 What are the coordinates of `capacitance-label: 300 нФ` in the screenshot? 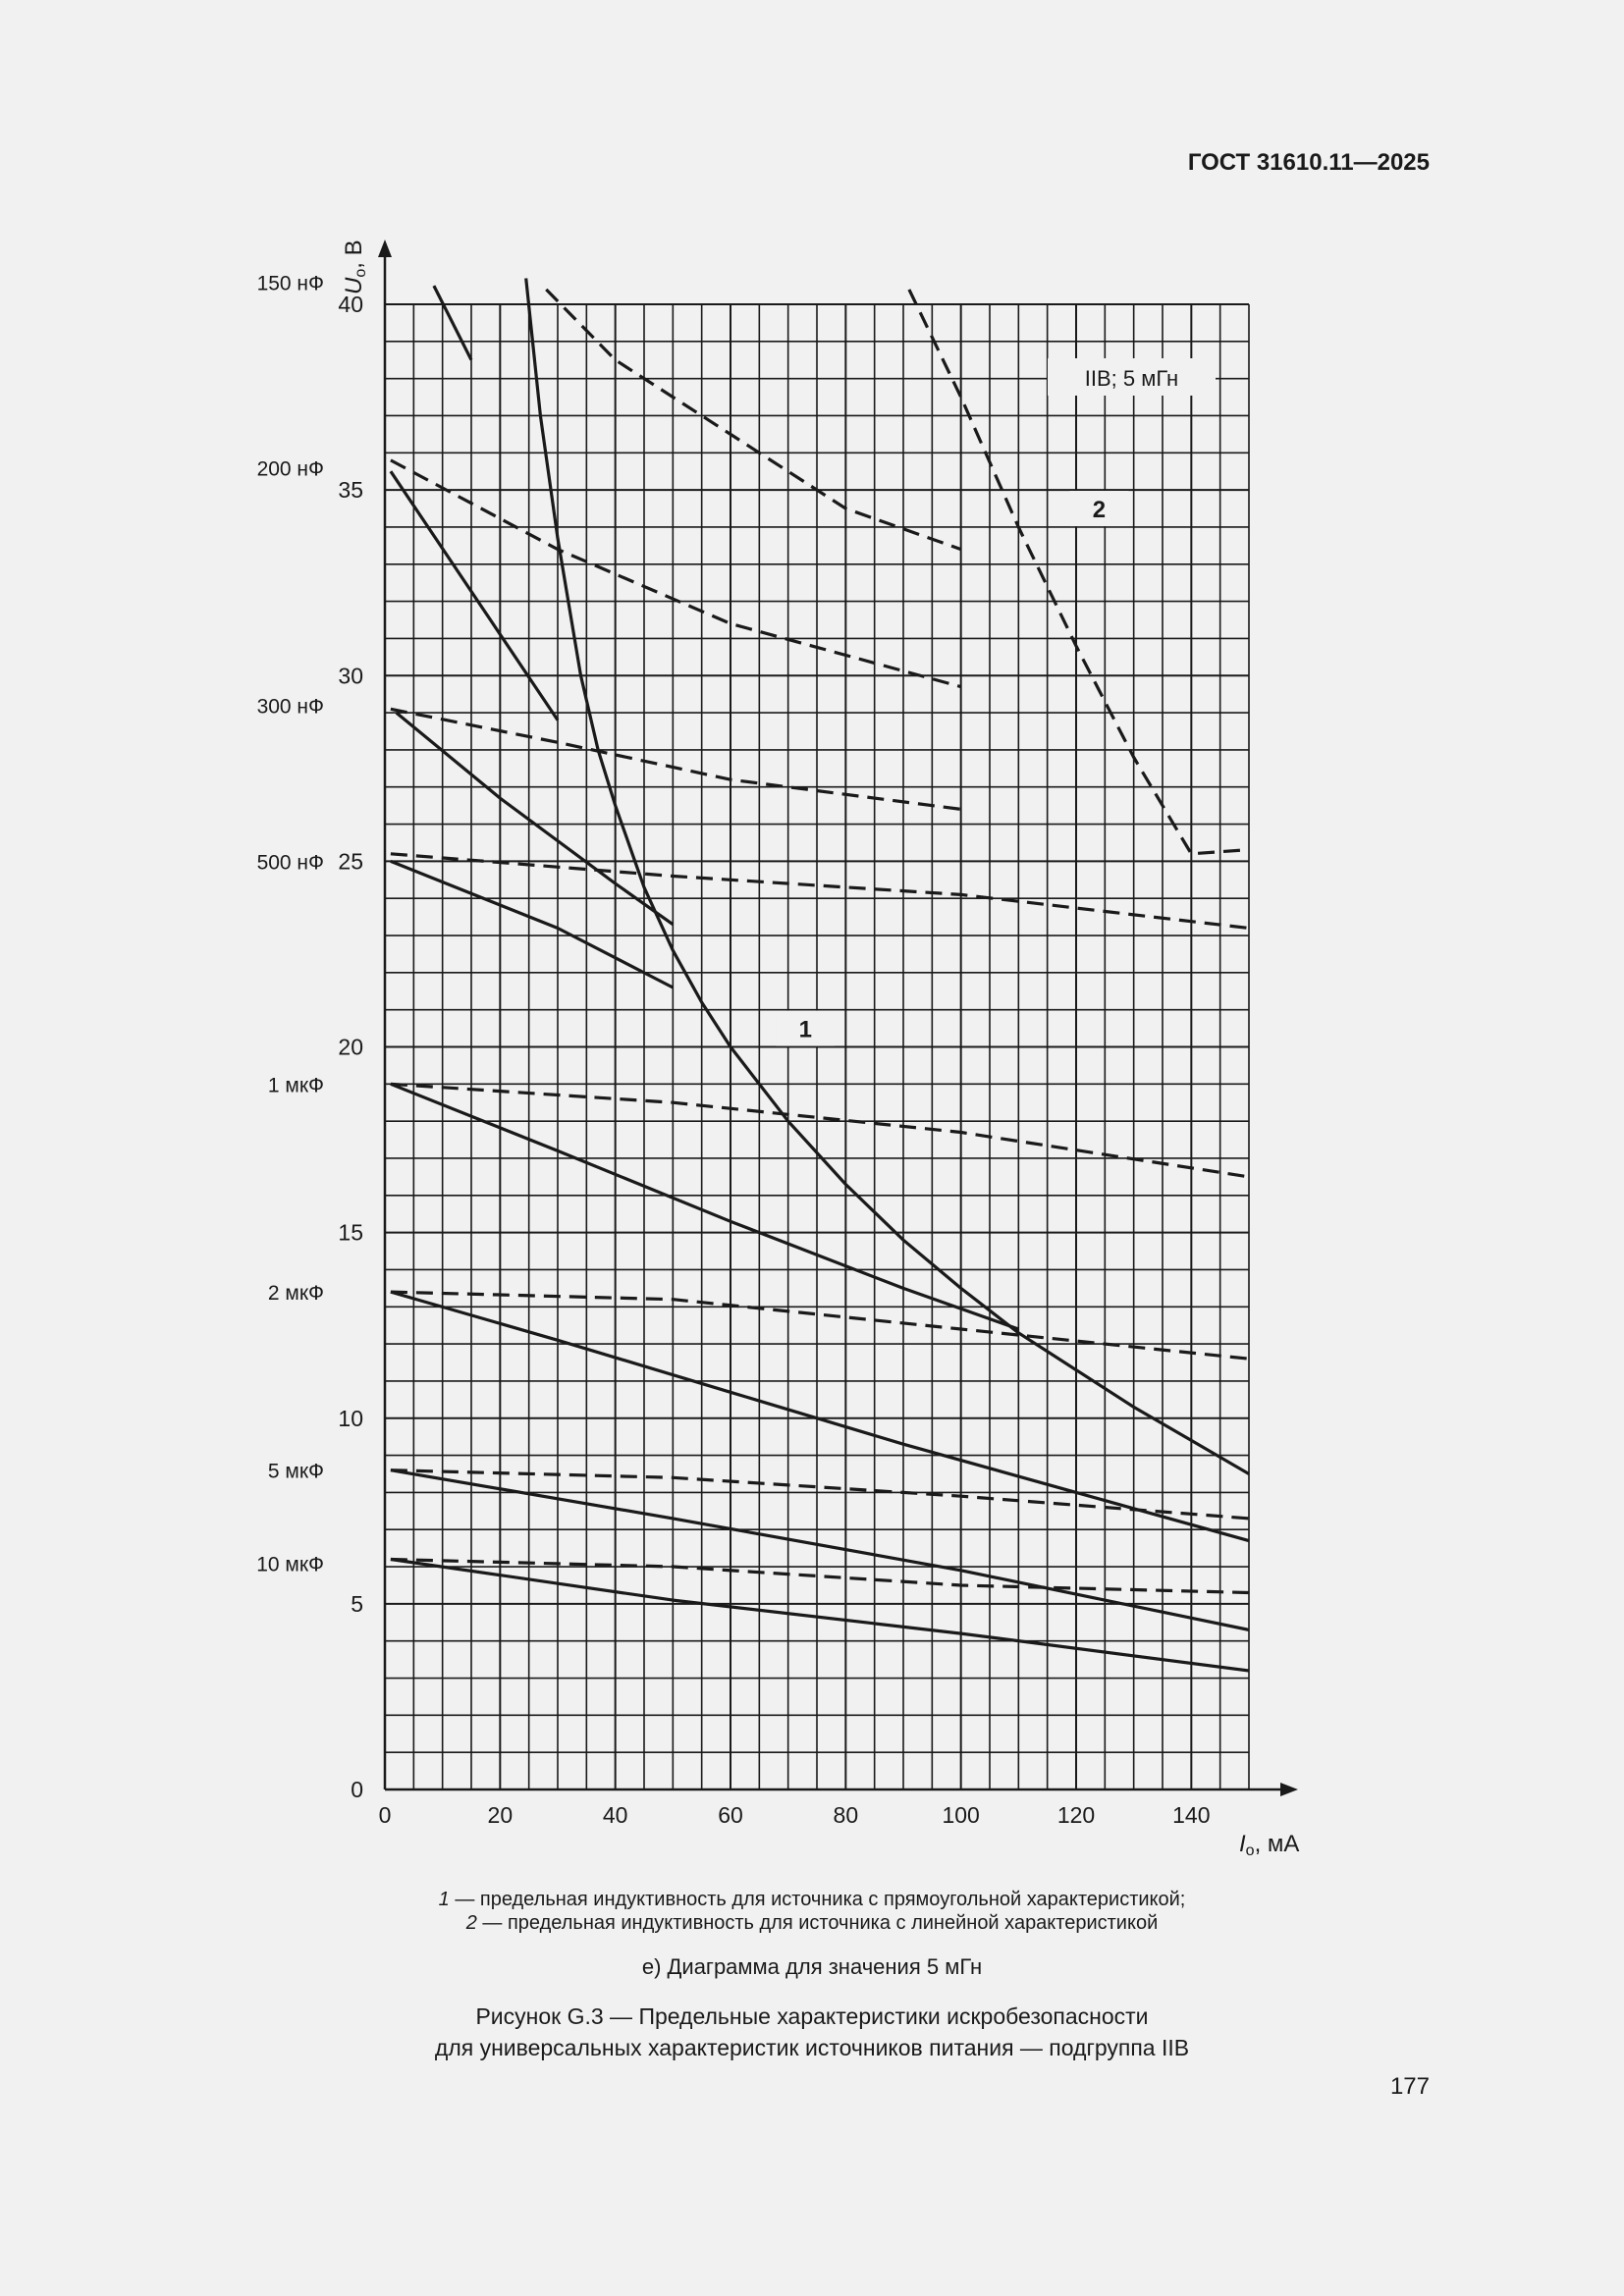 It's located at (290, 708).